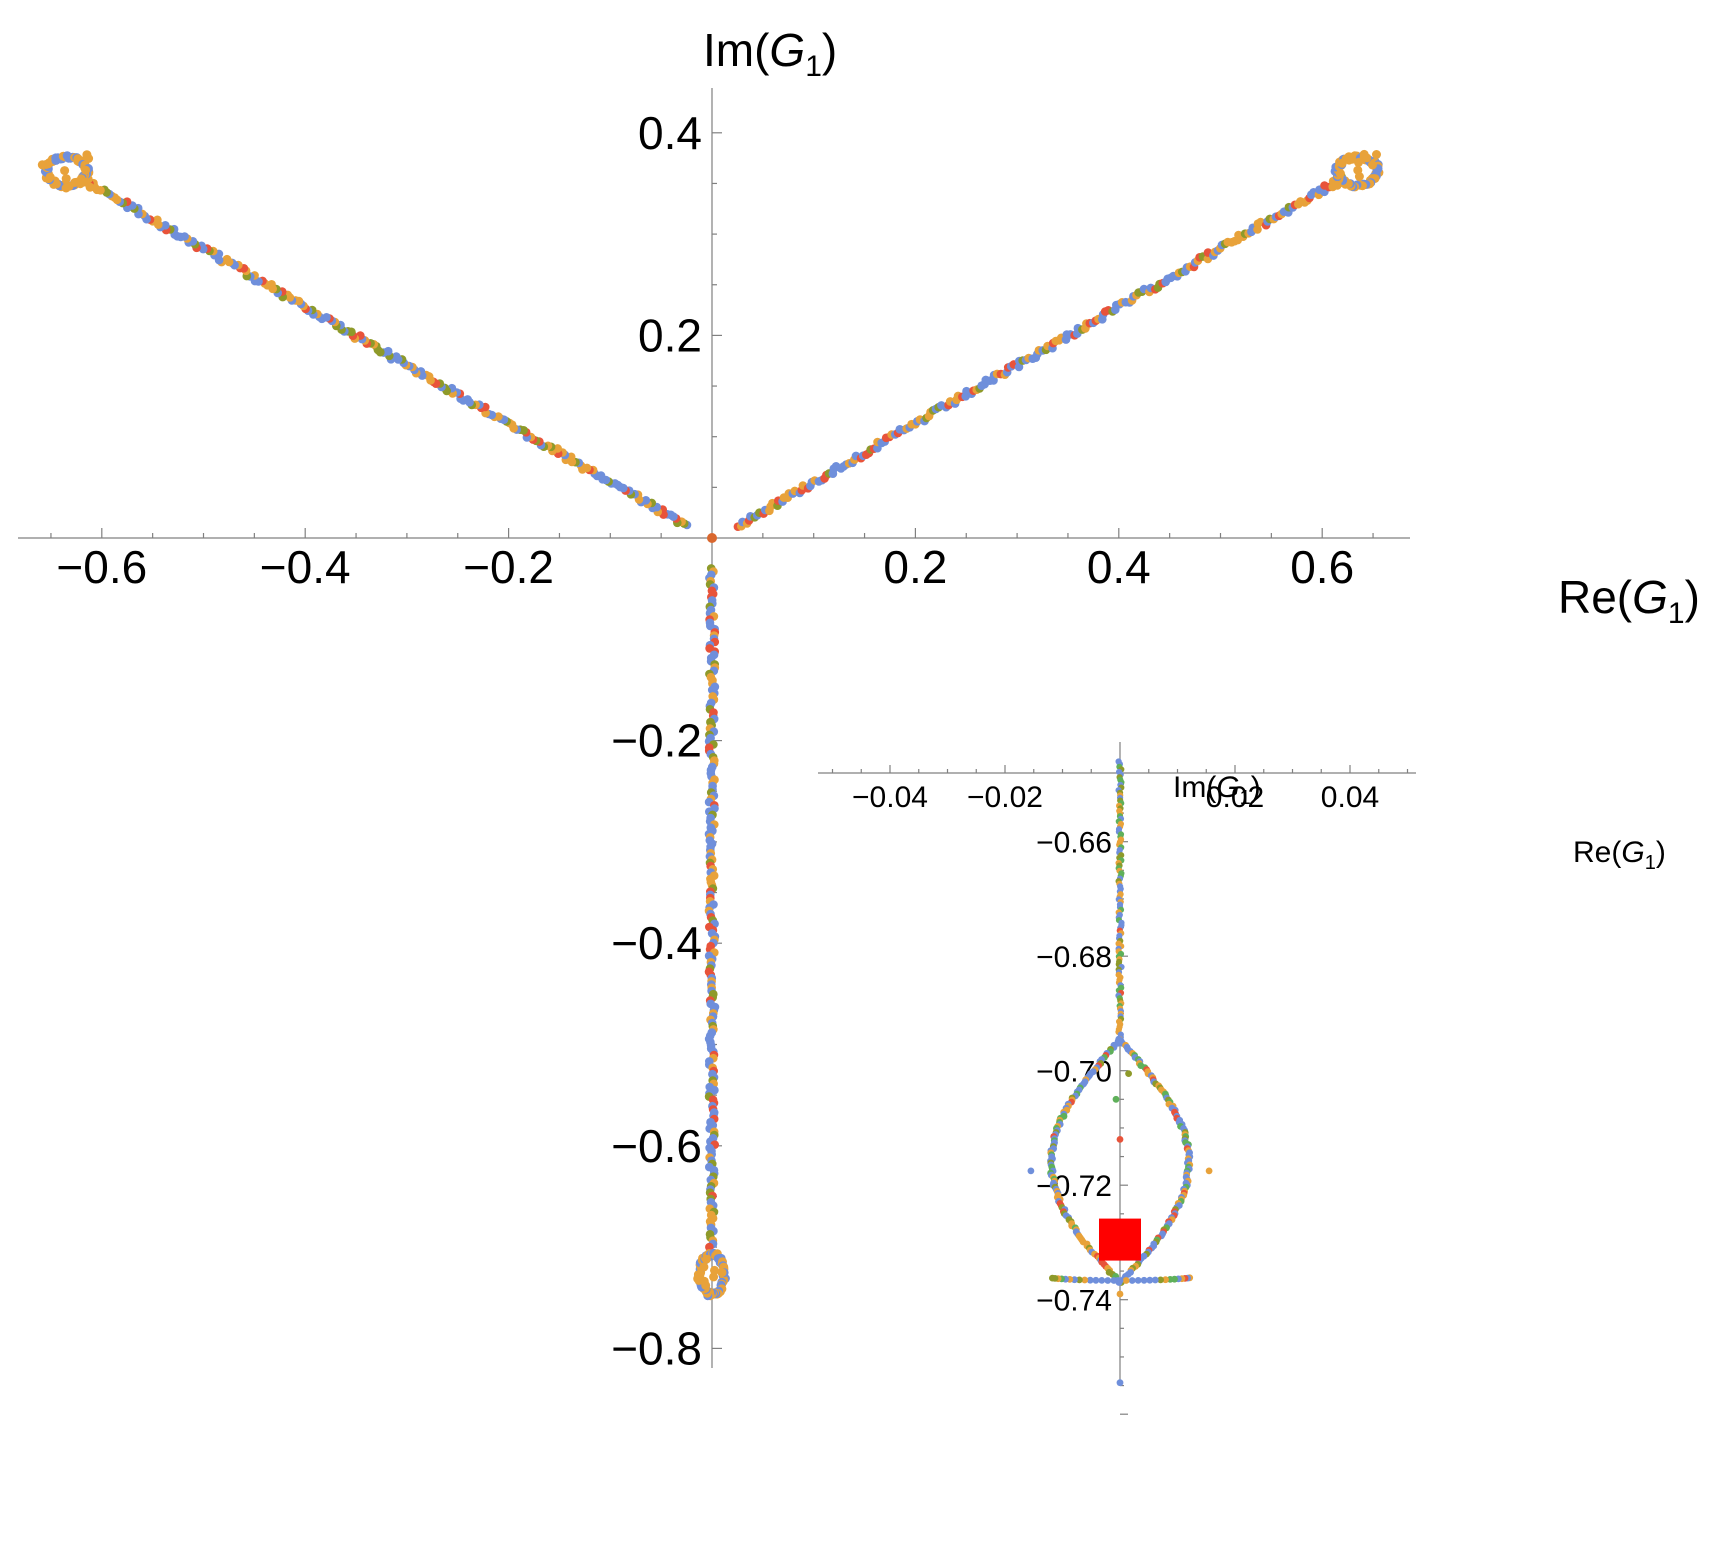  Describe the element at coordinates (787, 50) in the screenshot. I see `main-y-label-var: G` at that location.